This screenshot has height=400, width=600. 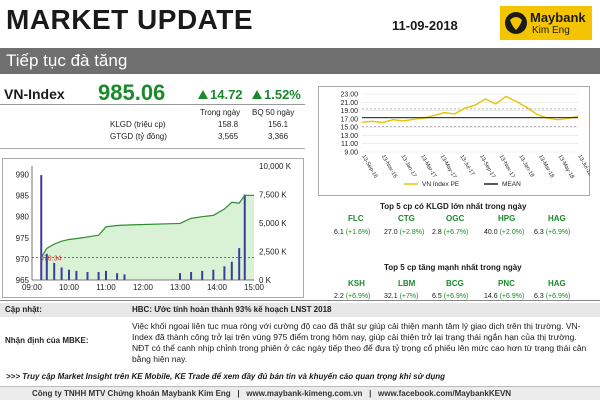 I want to click on ticker-price: 2.8, so click(x=438, y=232).